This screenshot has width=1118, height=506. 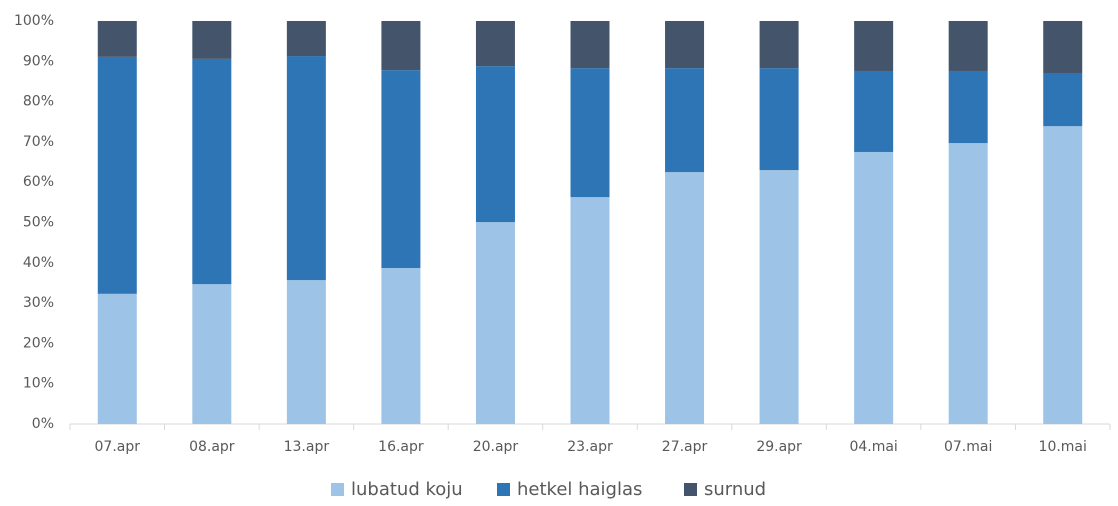 What do you see at coordinates (307, 447) in the screenshot?
I see `x-tick-label: 13.apr` at bounding box center [307, 447].